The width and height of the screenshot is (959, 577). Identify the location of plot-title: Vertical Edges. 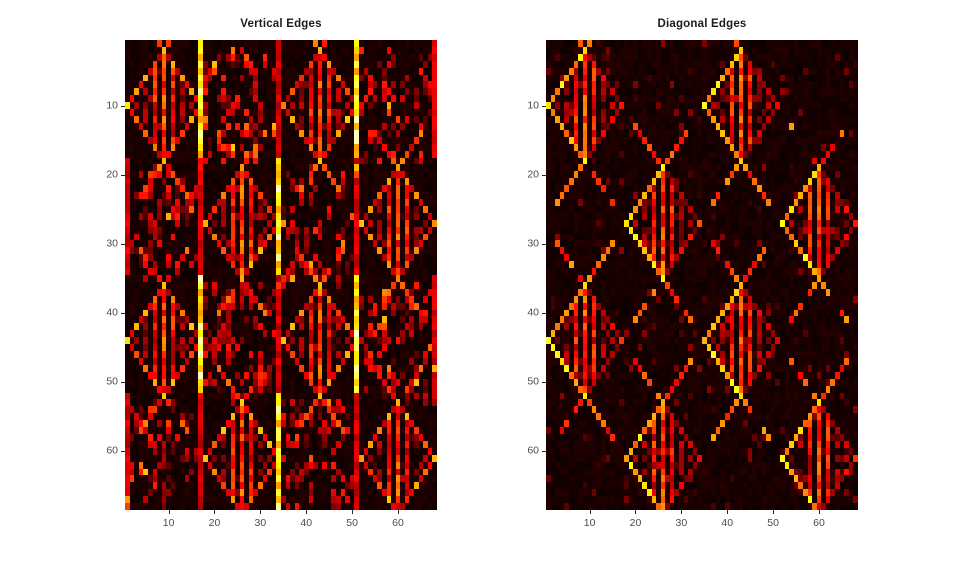
(281, 24).